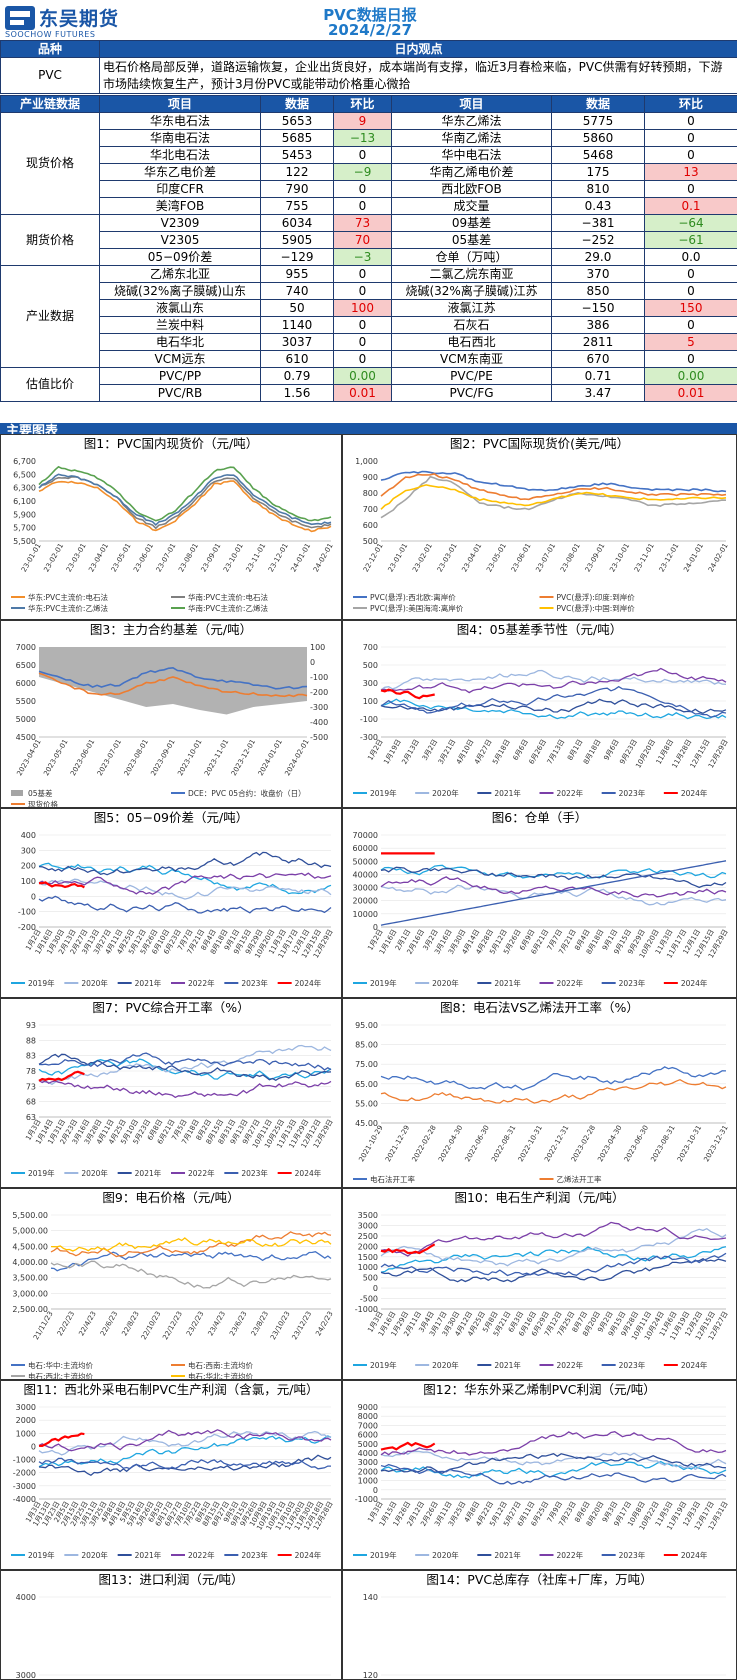  I want to click on chart-title: 图7：PVC综合开工率（%）, so click(171, 1007).